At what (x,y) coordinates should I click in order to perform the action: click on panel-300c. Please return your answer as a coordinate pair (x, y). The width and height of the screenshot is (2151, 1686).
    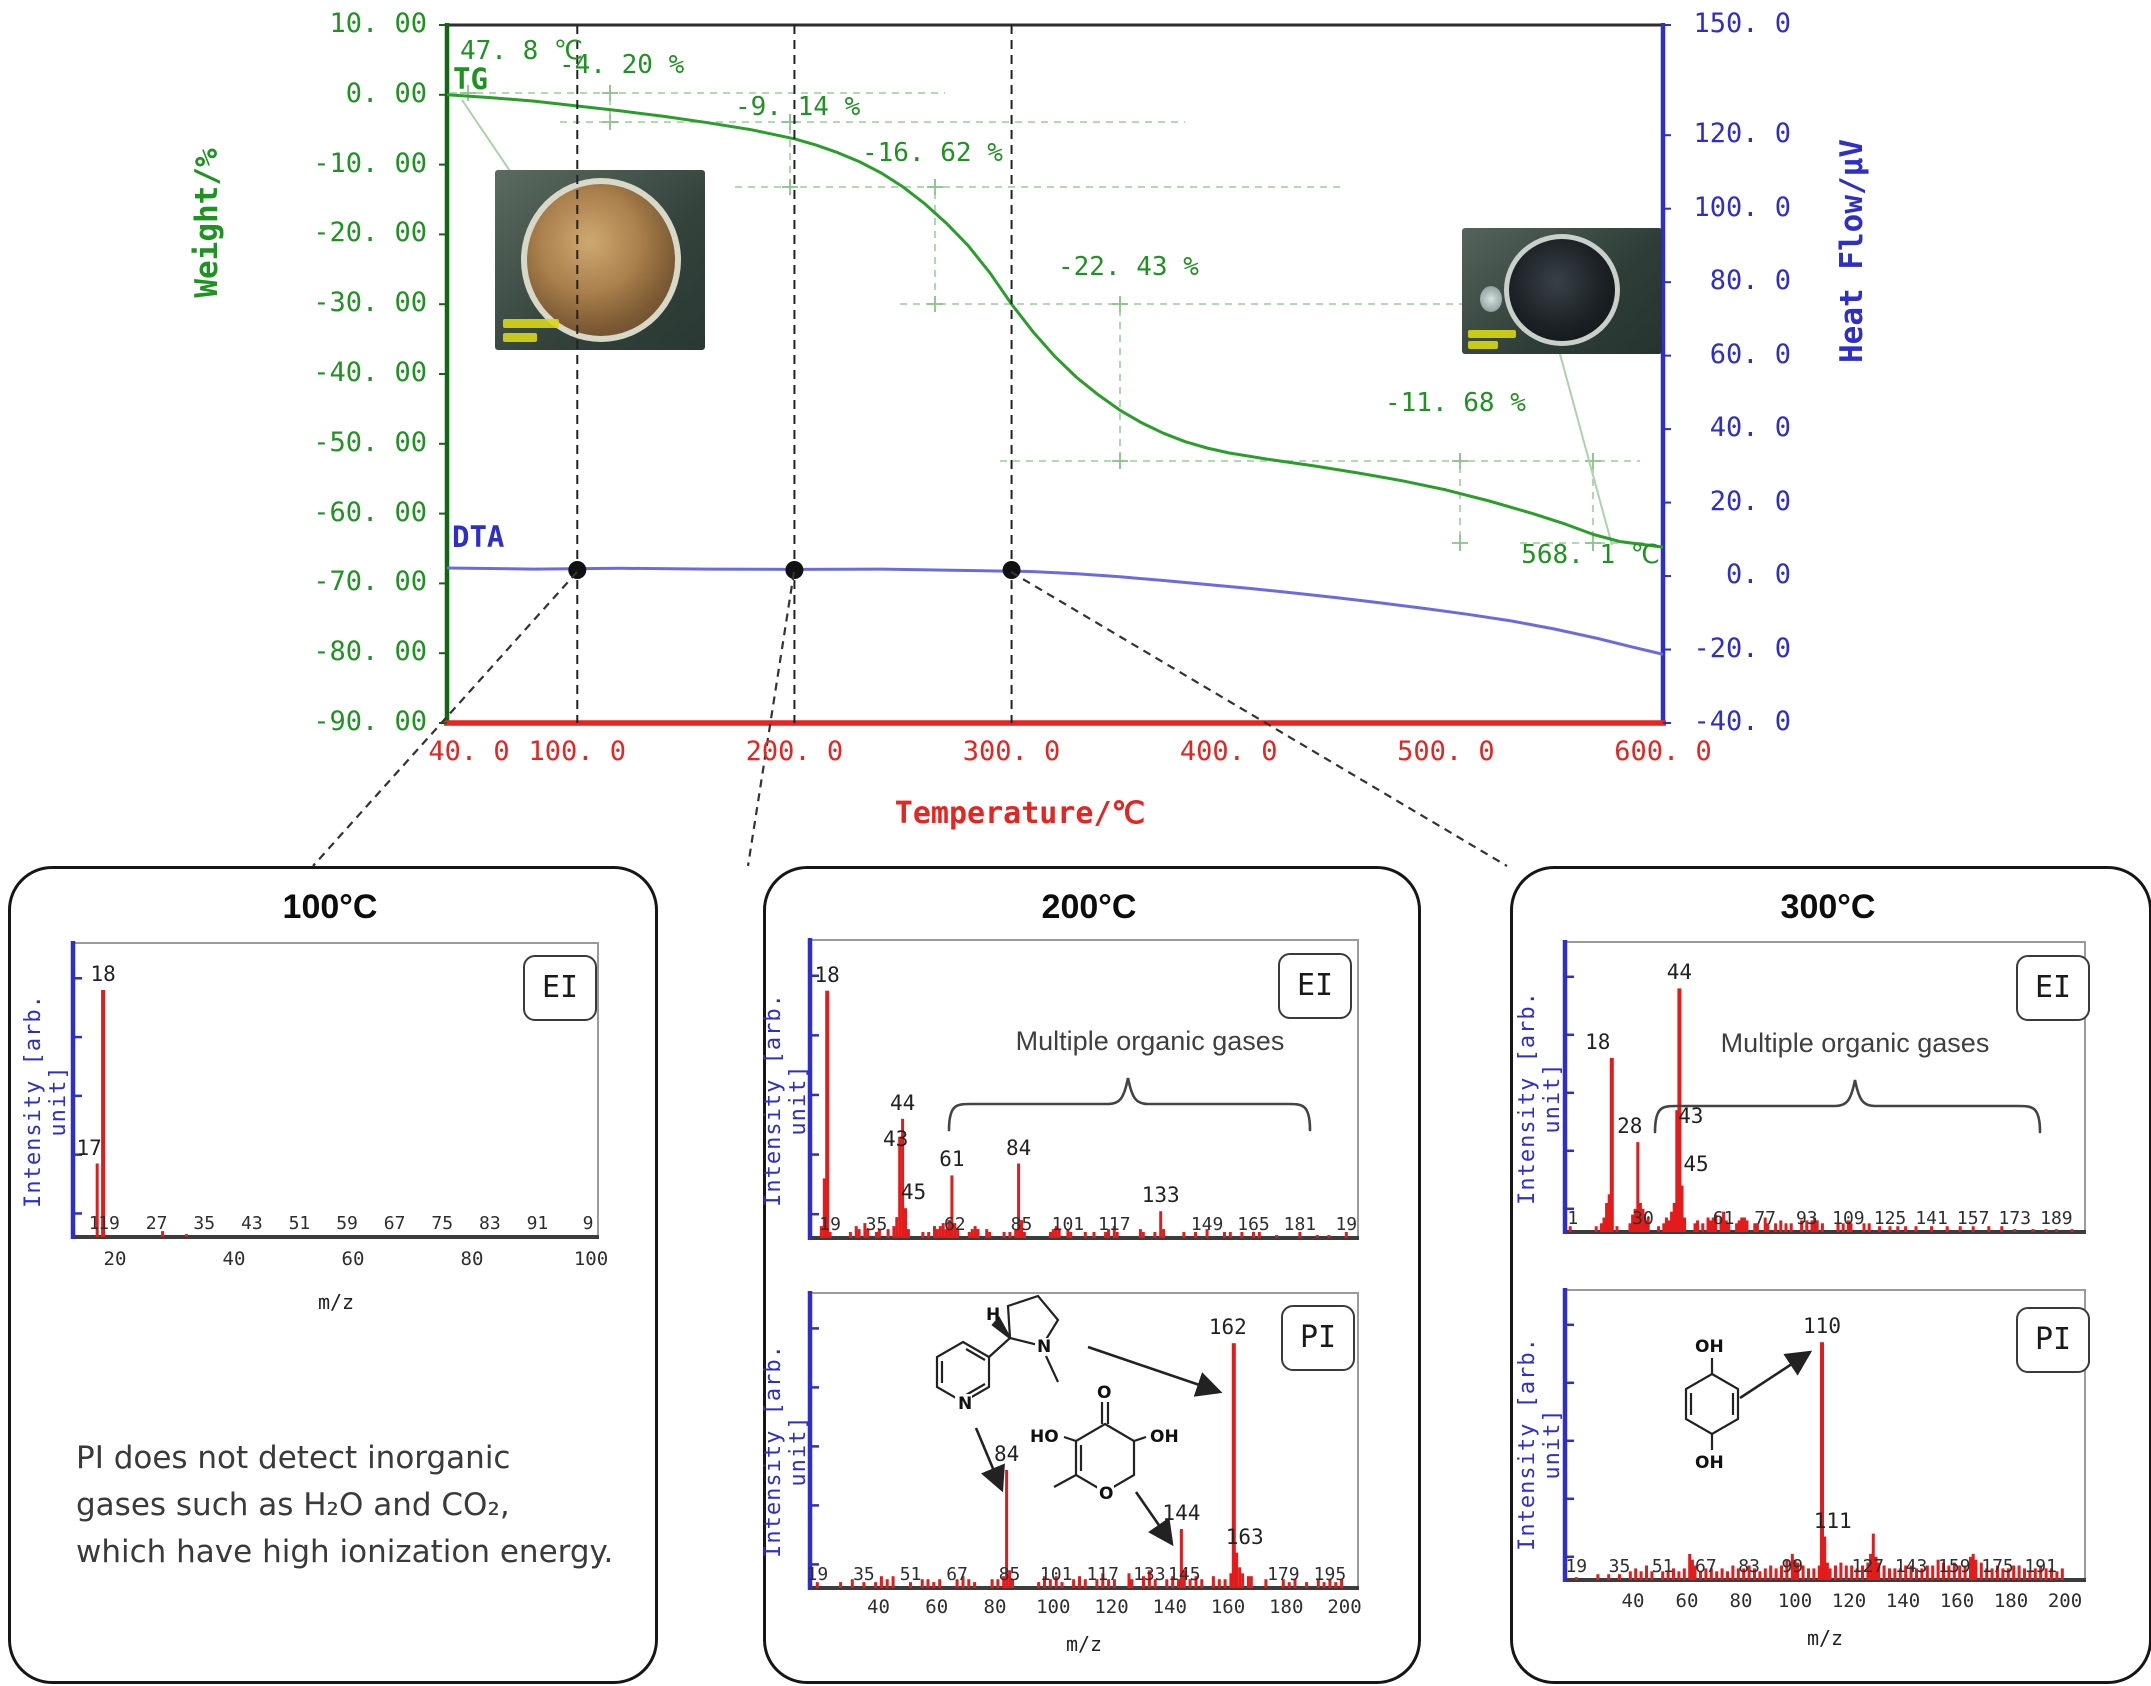
    Looking at the image, I should click on (1830, 1275).